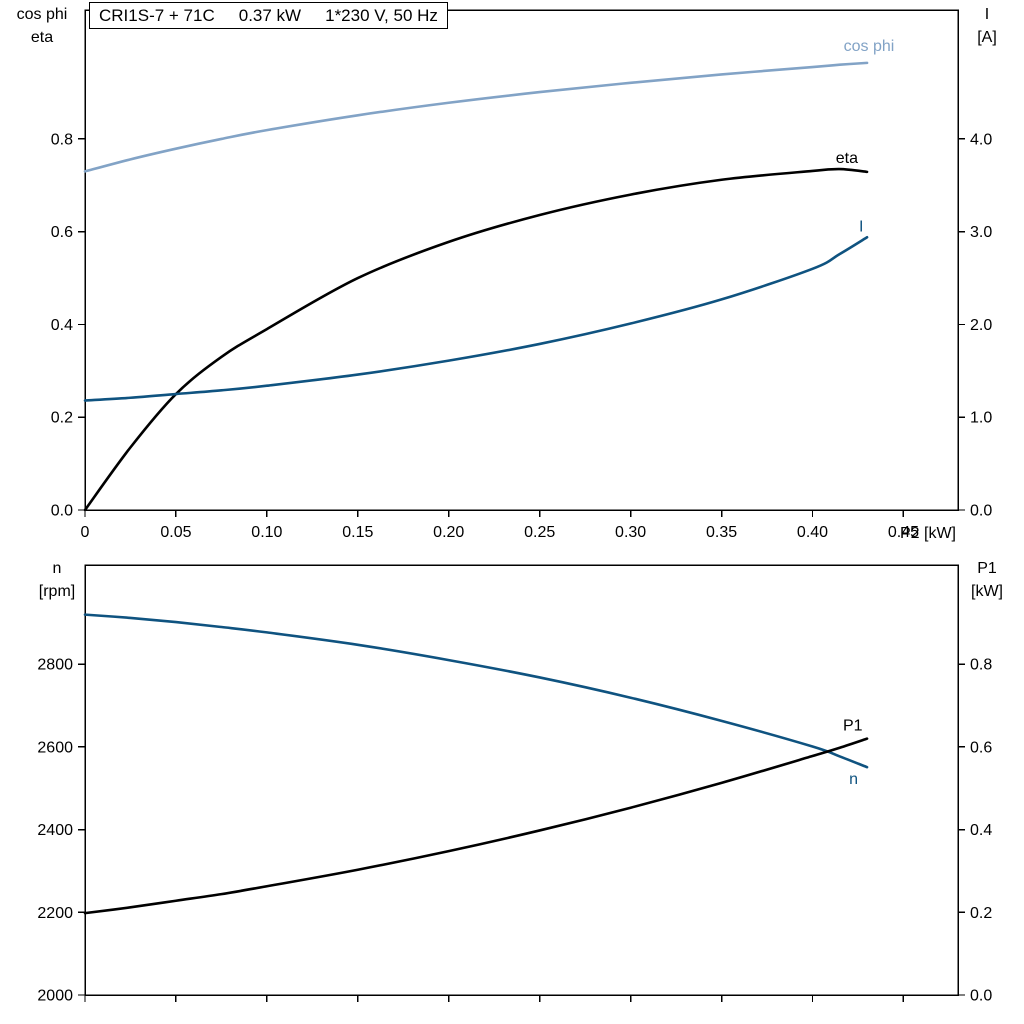 Image resolution: width=1024 pixels, height=1024 pixels. What do you see at coordinates (981, 511) in the screenshot?
I see `top-right-tick-label: 0.0` at bounding box center [981, 511].